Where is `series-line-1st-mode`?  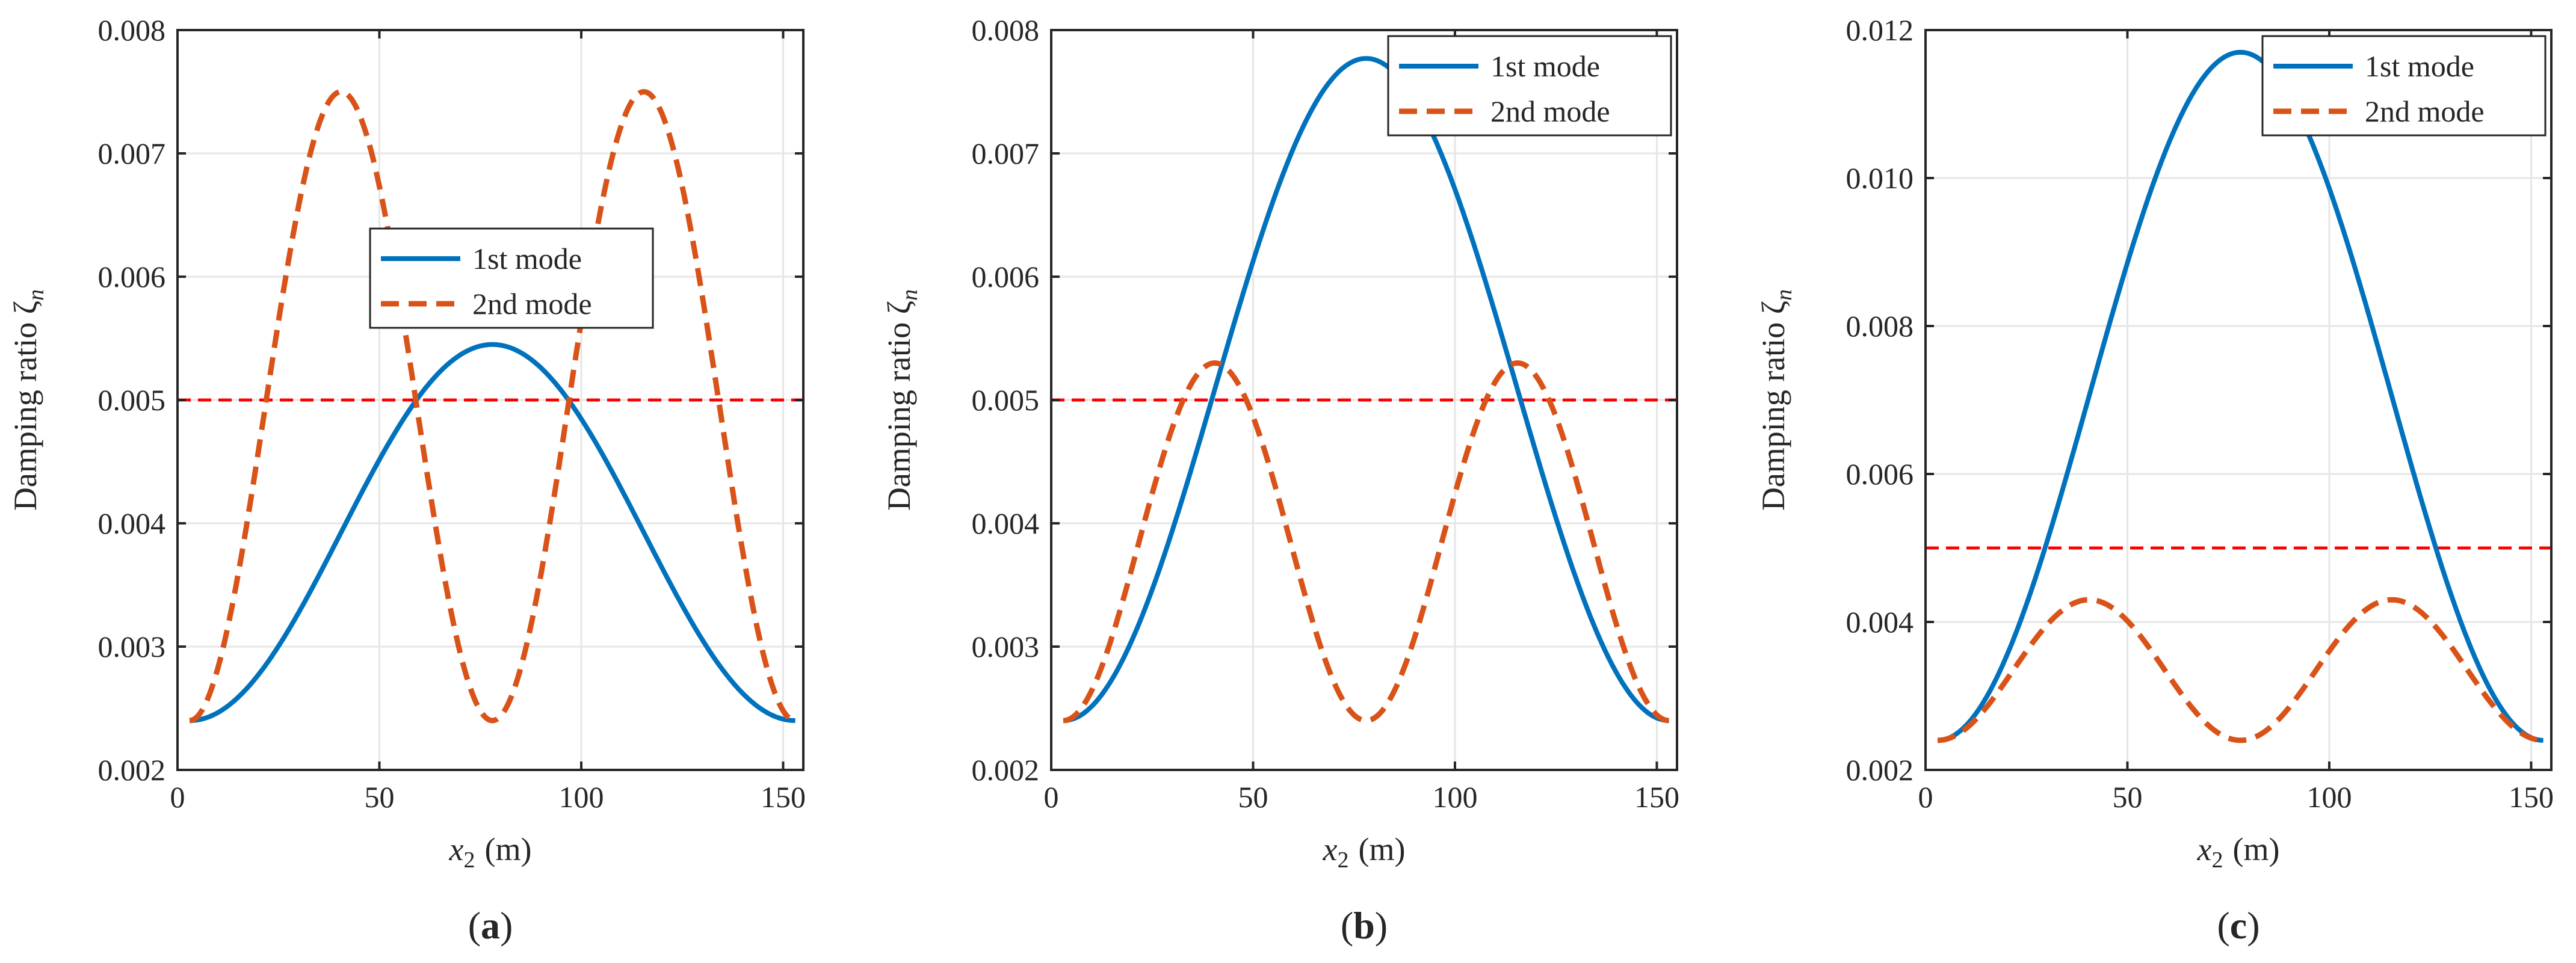 series-line-1st-mode is located at coordinates (492, 532).